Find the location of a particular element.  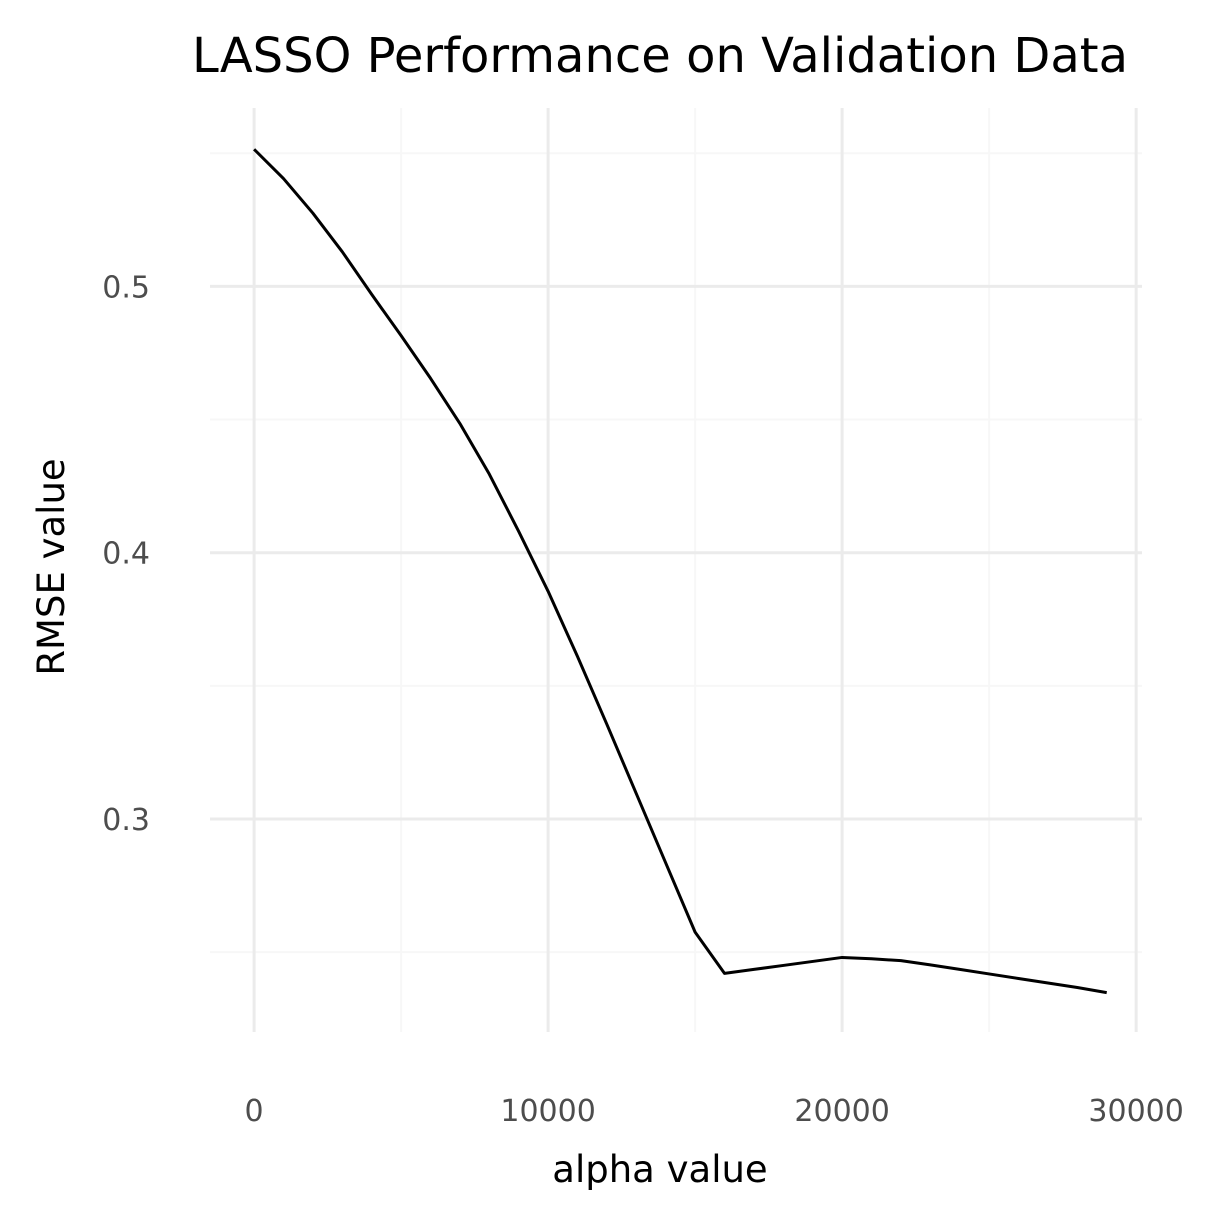

x-tick-label: 20000 is located at coordinates (841, 1111).